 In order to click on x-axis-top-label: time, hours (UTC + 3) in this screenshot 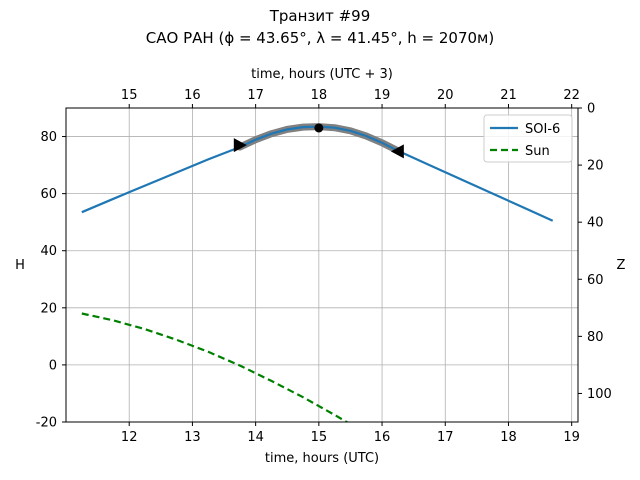, I will do `click(322, 74)`.